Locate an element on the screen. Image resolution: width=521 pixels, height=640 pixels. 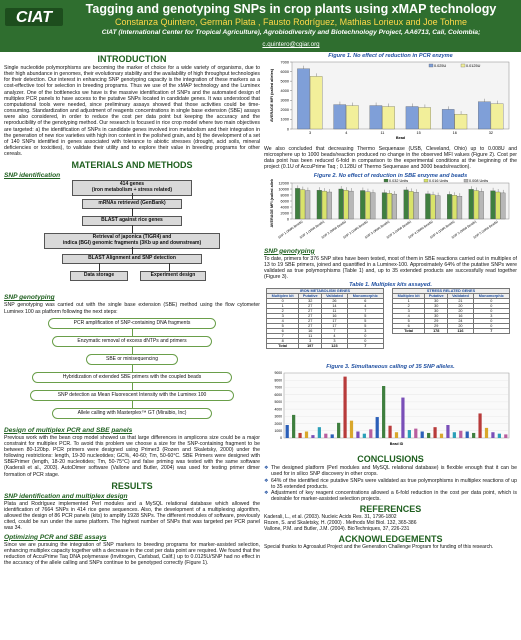
y-tick-label: 5000 is located at coordinates (278, 402).